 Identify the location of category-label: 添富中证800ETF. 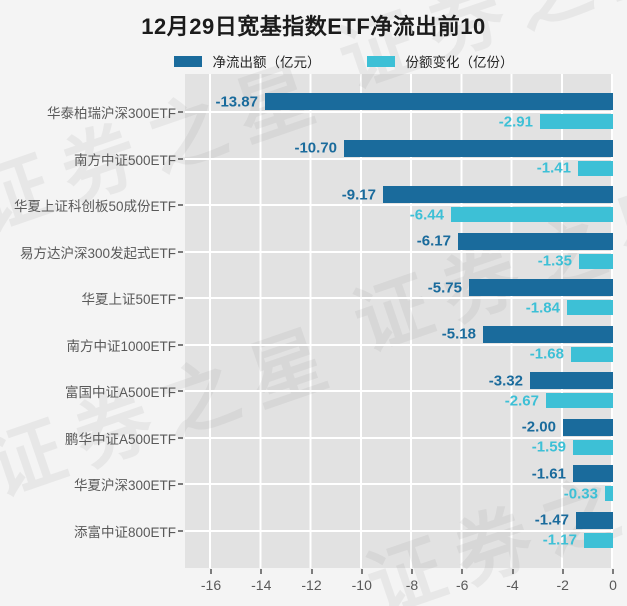
(124, 532).